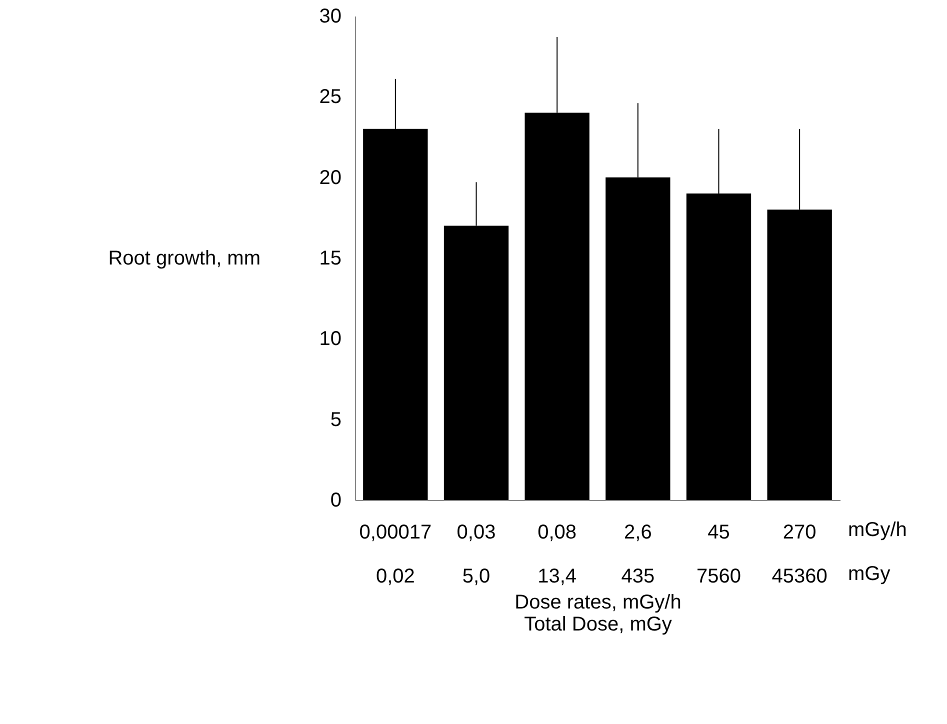 Image resolution: width=947 pixels, height=724 pixels. Describe the element at coordinates (638, 555) in the screenshot. I see `x-tick-label: 2,6 435` at that location.